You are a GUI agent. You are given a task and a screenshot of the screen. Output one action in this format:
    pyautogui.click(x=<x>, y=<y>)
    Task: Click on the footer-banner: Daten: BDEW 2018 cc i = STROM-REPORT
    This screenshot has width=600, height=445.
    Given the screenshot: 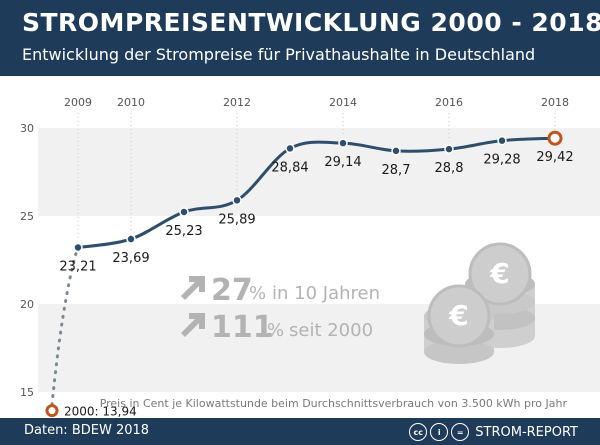 What is the action you would take?
    pyautogui.click(x=300, y=431)
    